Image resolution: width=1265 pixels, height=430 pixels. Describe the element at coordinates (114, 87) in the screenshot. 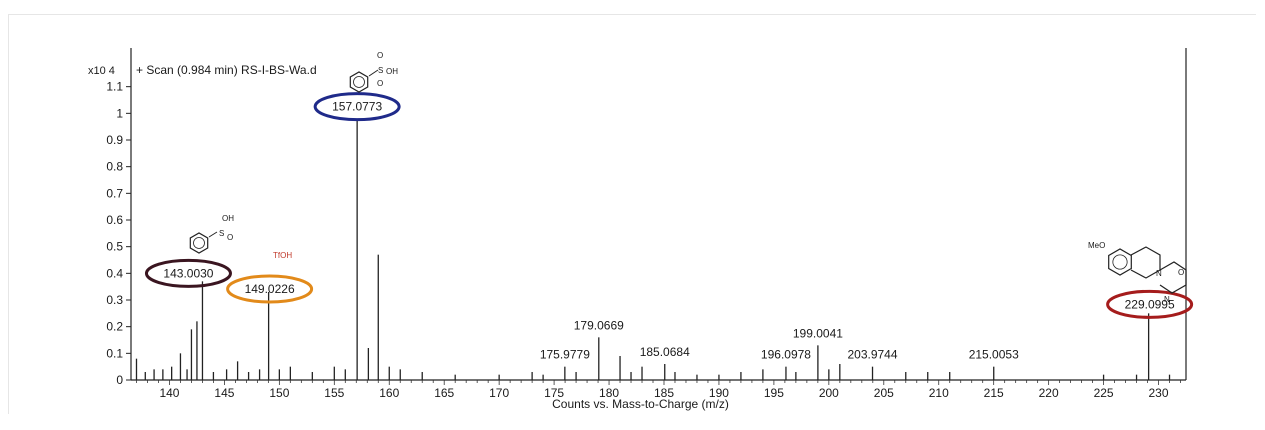

I see `y-tick-label: 1.1` at that location.